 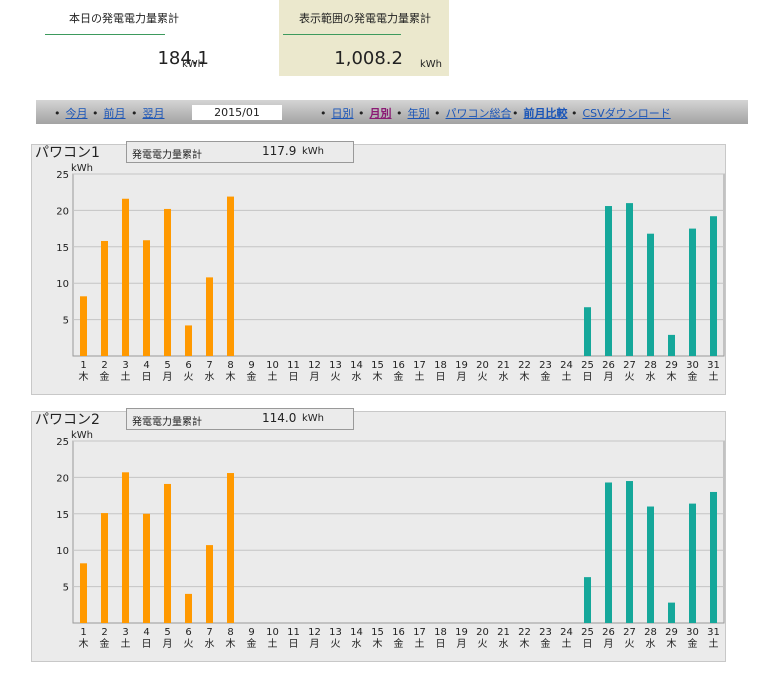 I want to click on nav-monthly: • 月別, so click(x=375, y=113).